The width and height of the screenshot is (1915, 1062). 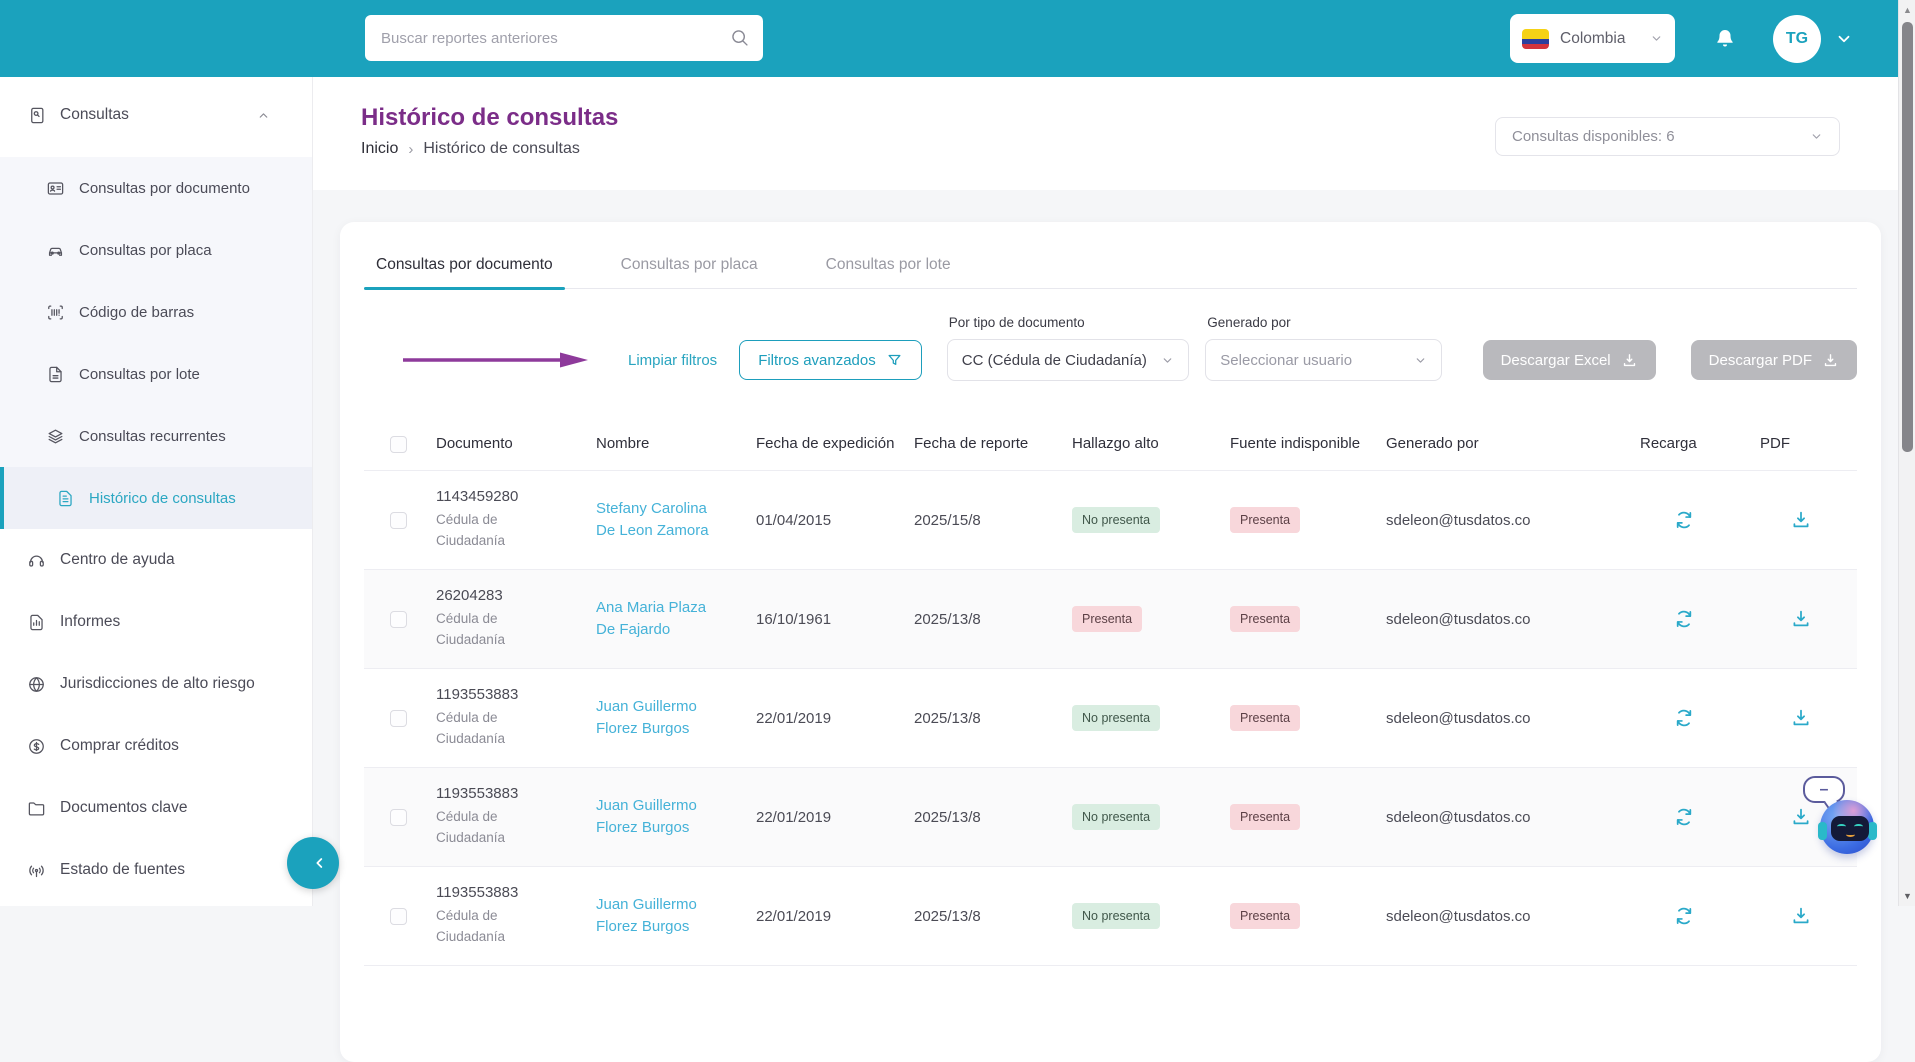 What do you see at coordinates (36, 560) in the screenshot?
I see `headset-icon` at bounding box center [36, 560].